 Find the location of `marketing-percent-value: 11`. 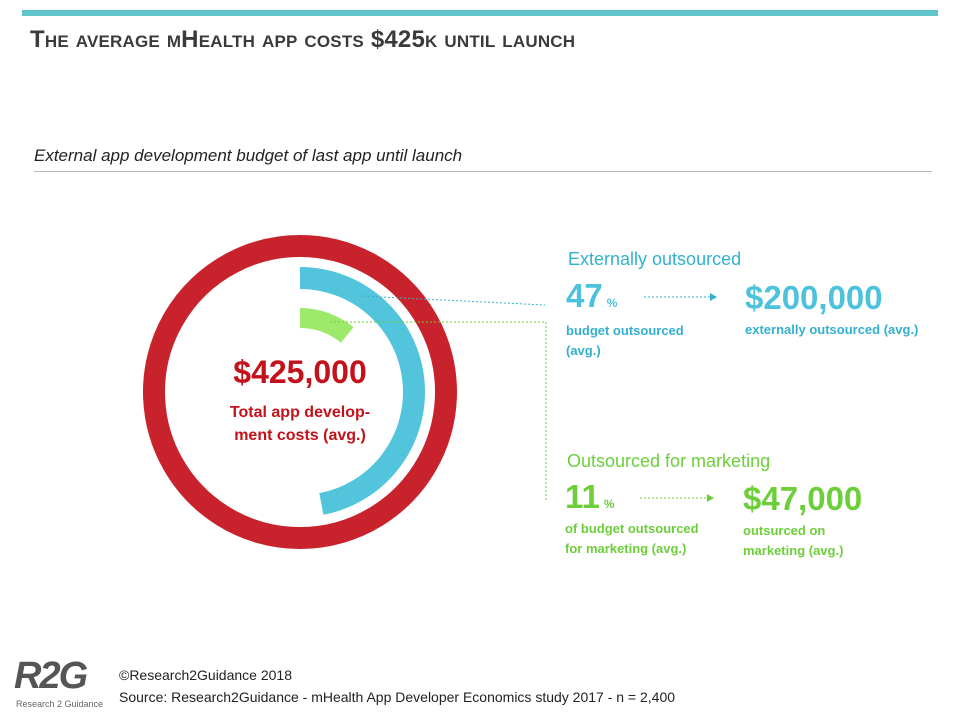

marketing-percent-value: 11 is located at coordinates (582, 496).